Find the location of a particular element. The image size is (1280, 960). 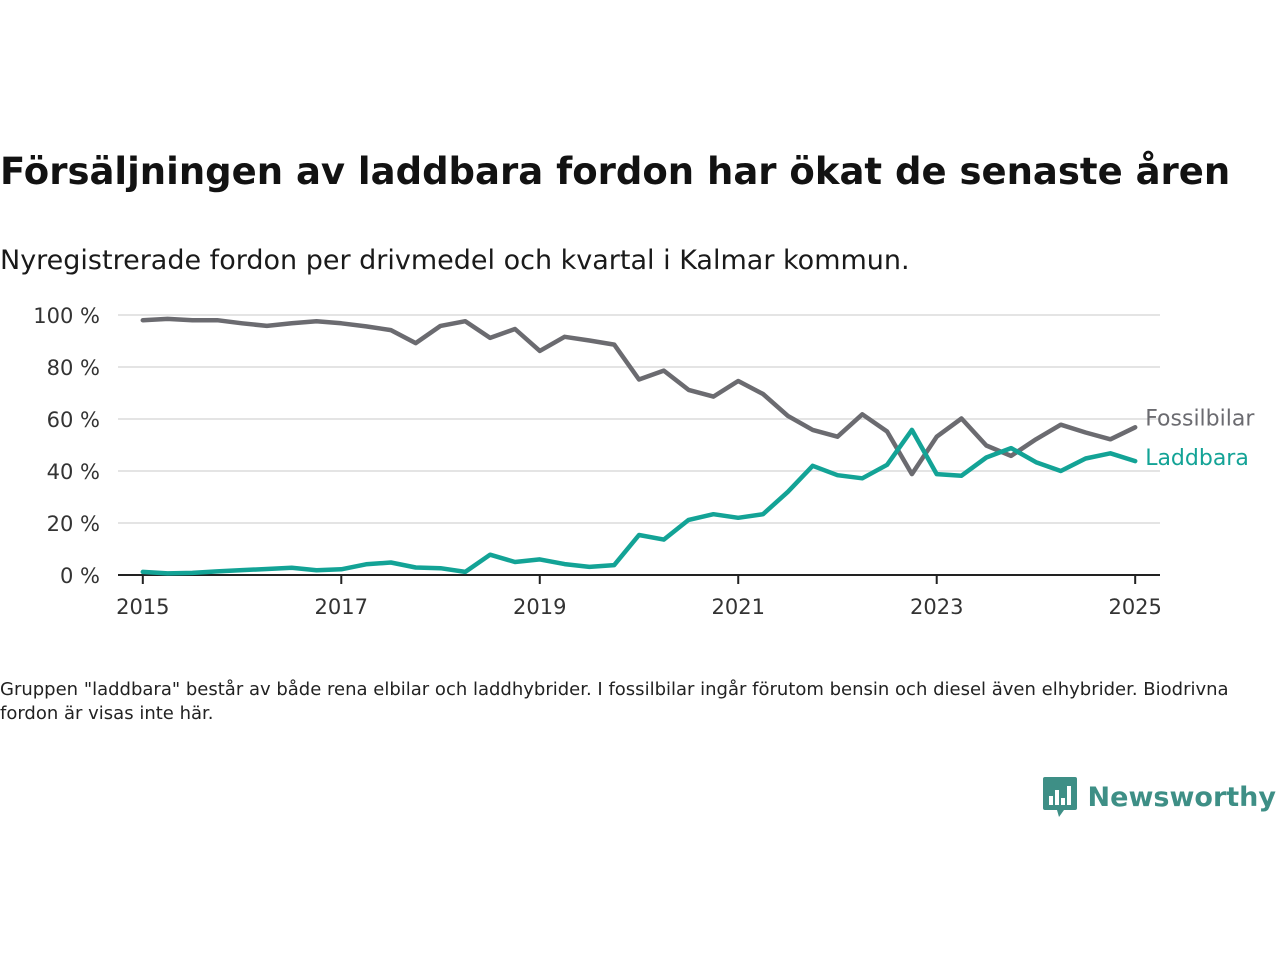

y-tick-label: 0 % is located at coordinates (80, 576).